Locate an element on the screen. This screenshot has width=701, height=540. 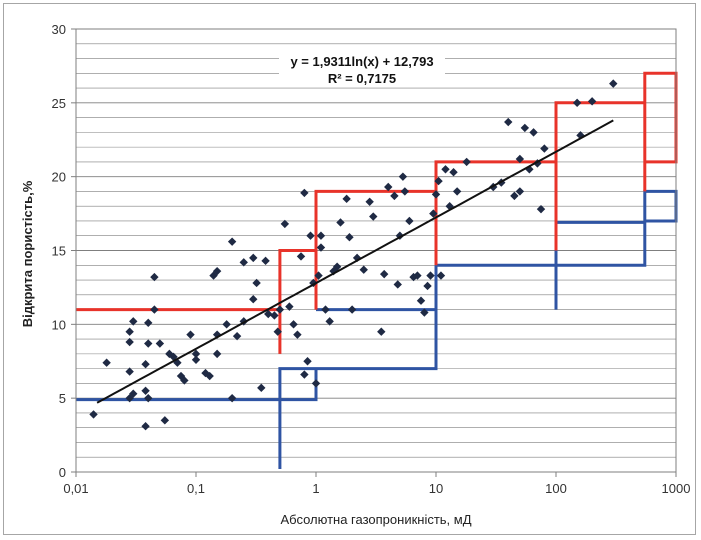
y-axis-title: Відкрита пористість,% is located at coordinates (27, 253).